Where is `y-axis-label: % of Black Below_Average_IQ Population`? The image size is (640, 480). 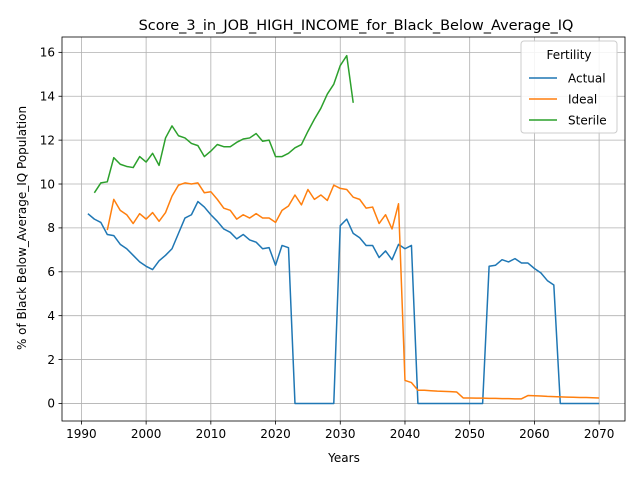 y-axis-label: % of Black Below_Average_IQ Population is located at coordinates (22, 228).